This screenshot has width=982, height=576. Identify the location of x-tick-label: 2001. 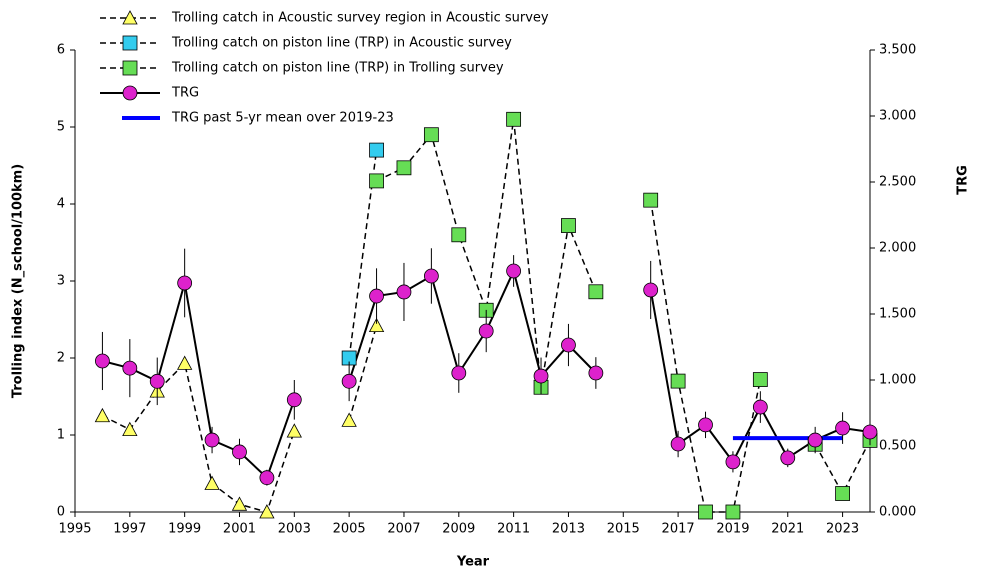
(239, 529).